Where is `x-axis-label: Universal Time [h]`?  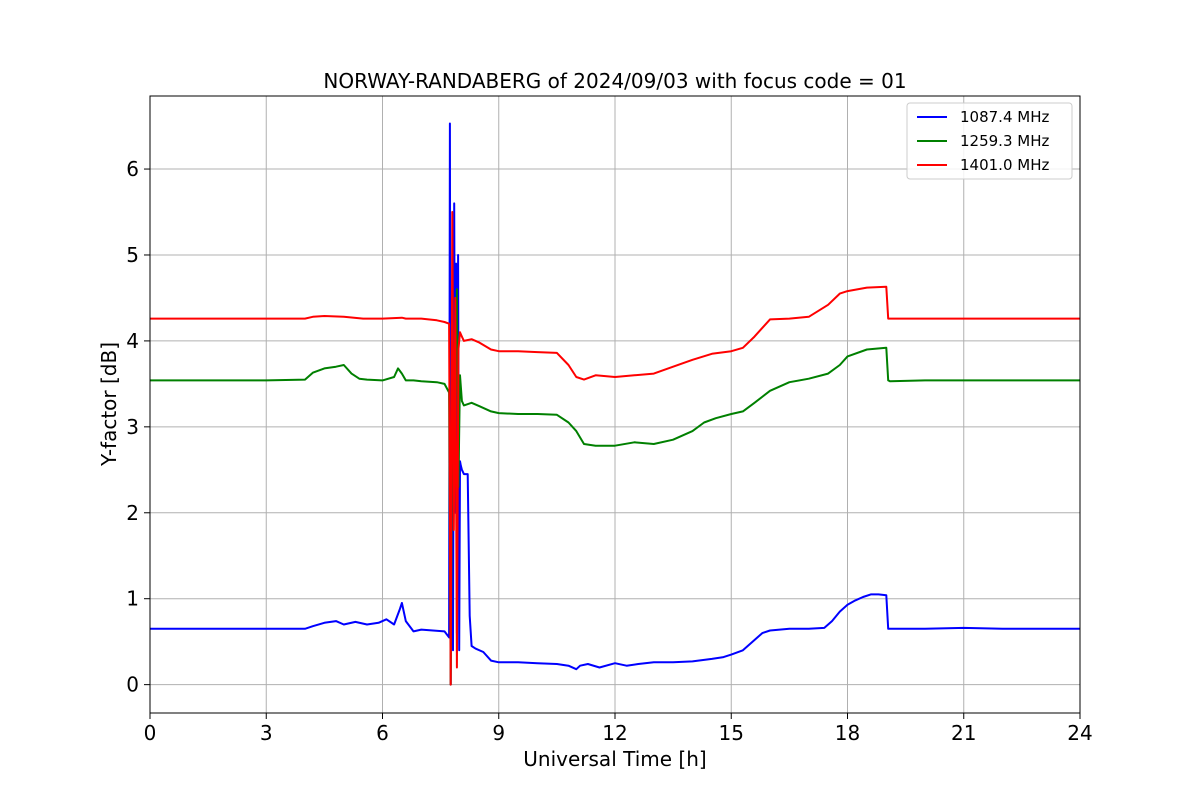 x-axis-label: Universal Time [h] is located at coordinates (614, 759).